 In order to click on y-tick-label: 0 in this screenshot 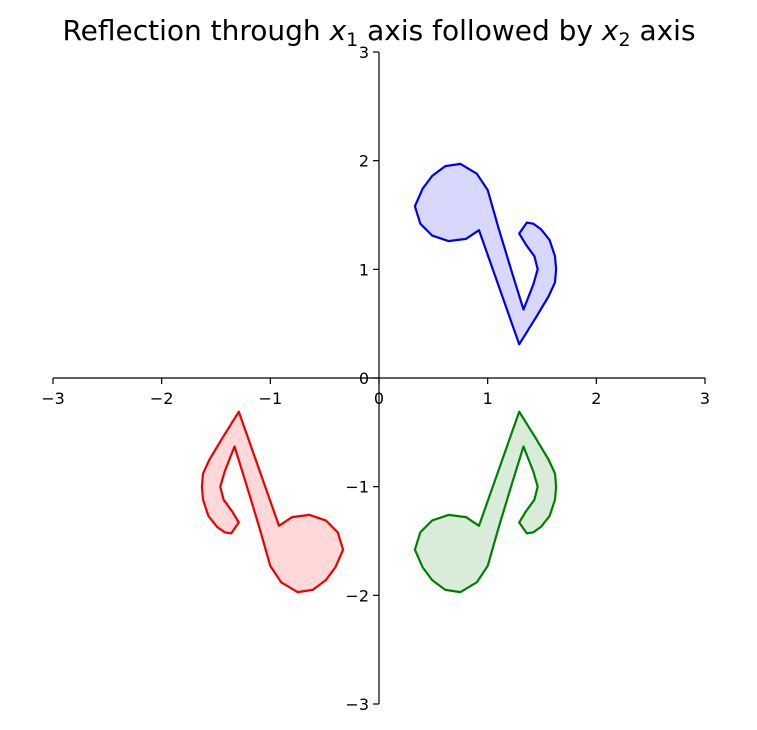, I will do `click(364, 378)`.